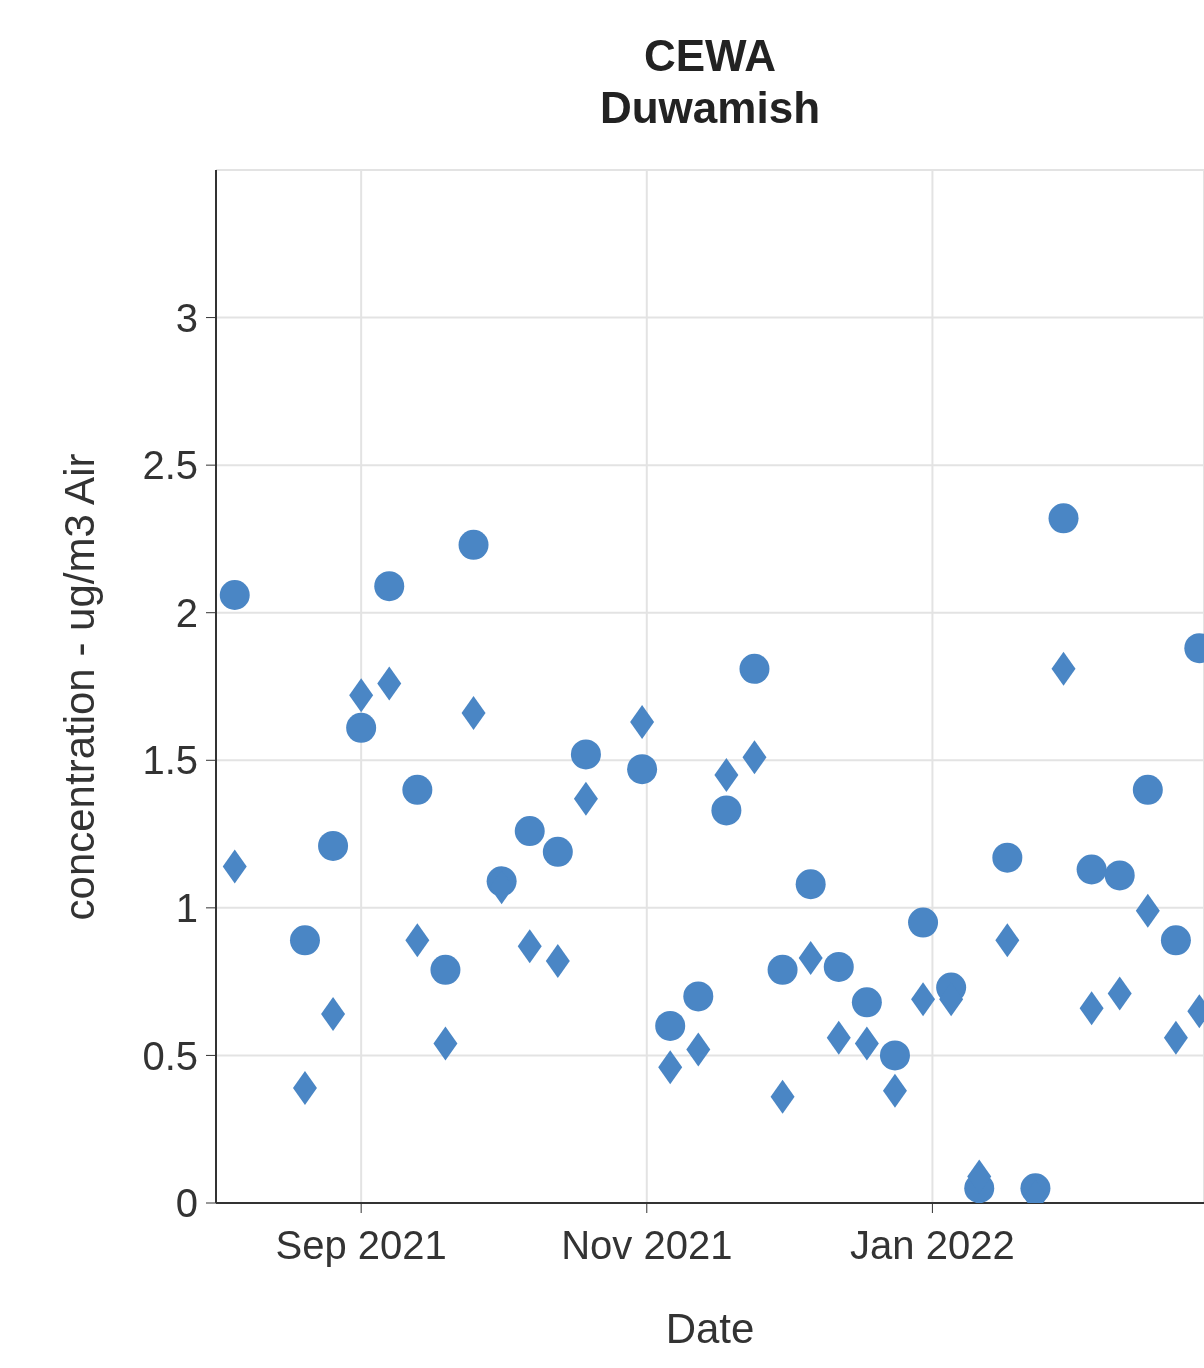 The image size is (1204, 1368). I want to click on y-tick-label: 3, so click(186, 317).